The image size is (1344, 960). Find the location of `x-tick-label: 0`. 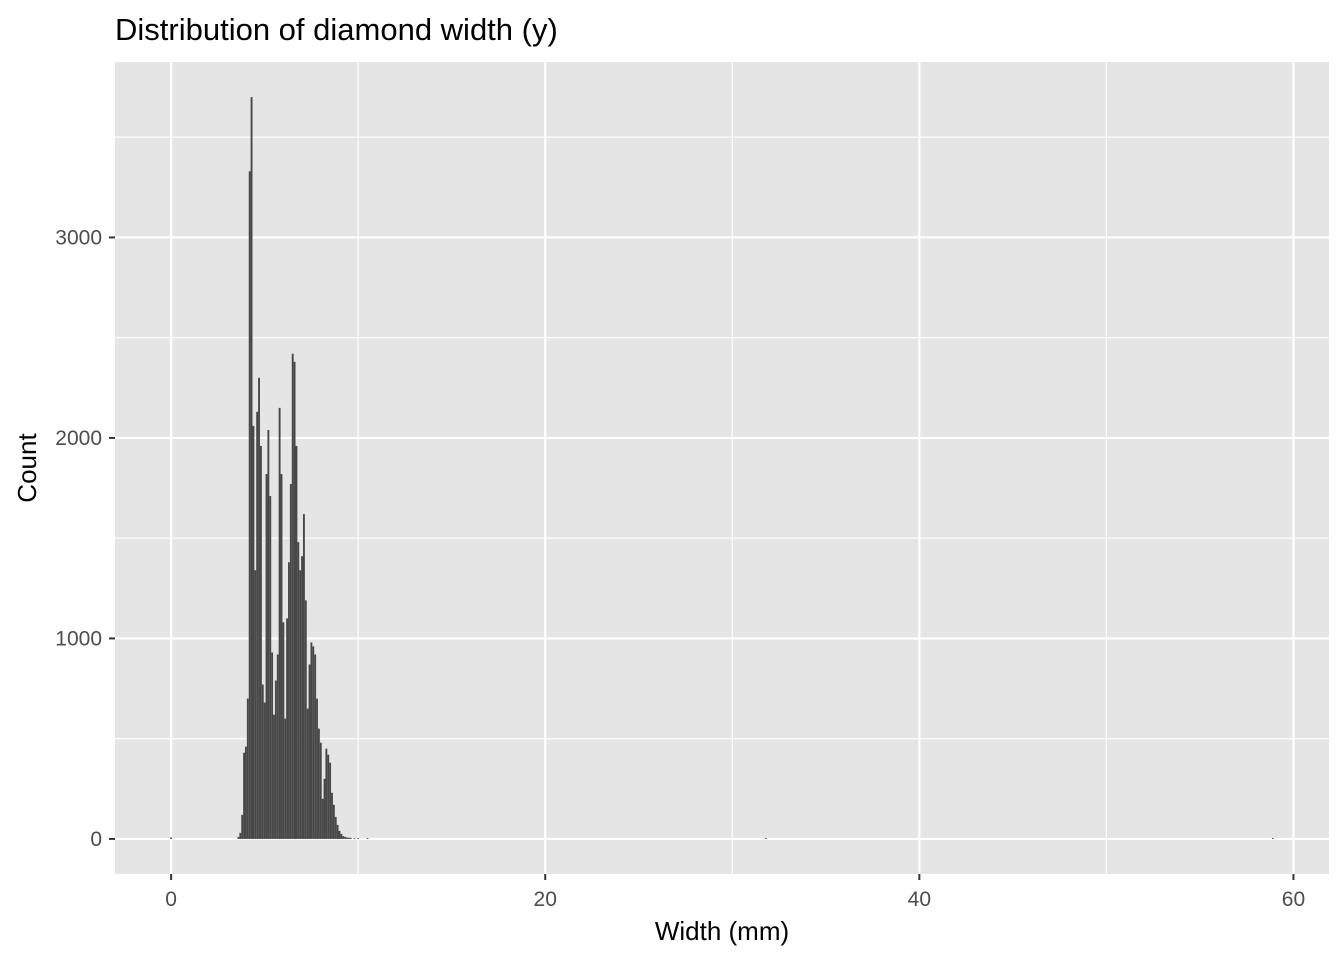

x-tick-label: 0 is located at coordinates (171, 899).